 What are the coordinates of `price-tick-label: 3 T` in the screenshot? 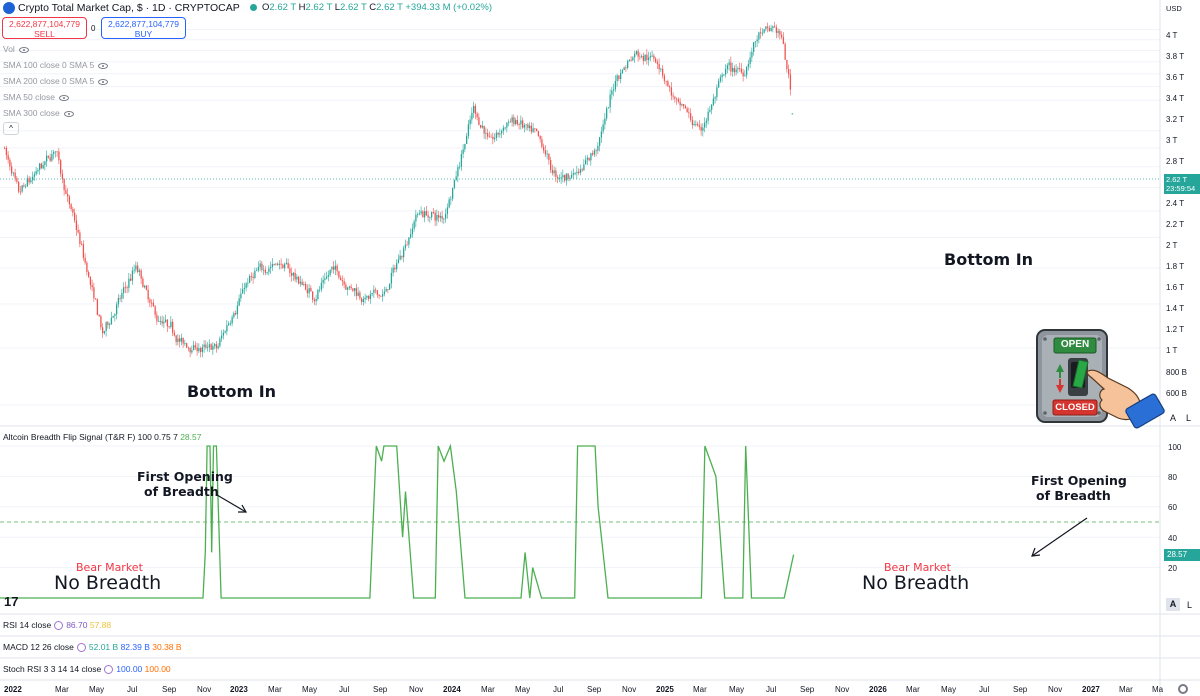 It's located at (1172, 140).